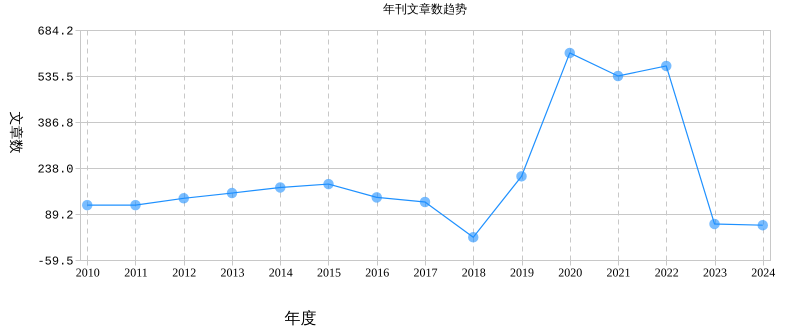 The image size is (798, 330). Describe the element at coordinates (570, 273) in the screenshot. I see `x-tick-label: 2020` at that location.